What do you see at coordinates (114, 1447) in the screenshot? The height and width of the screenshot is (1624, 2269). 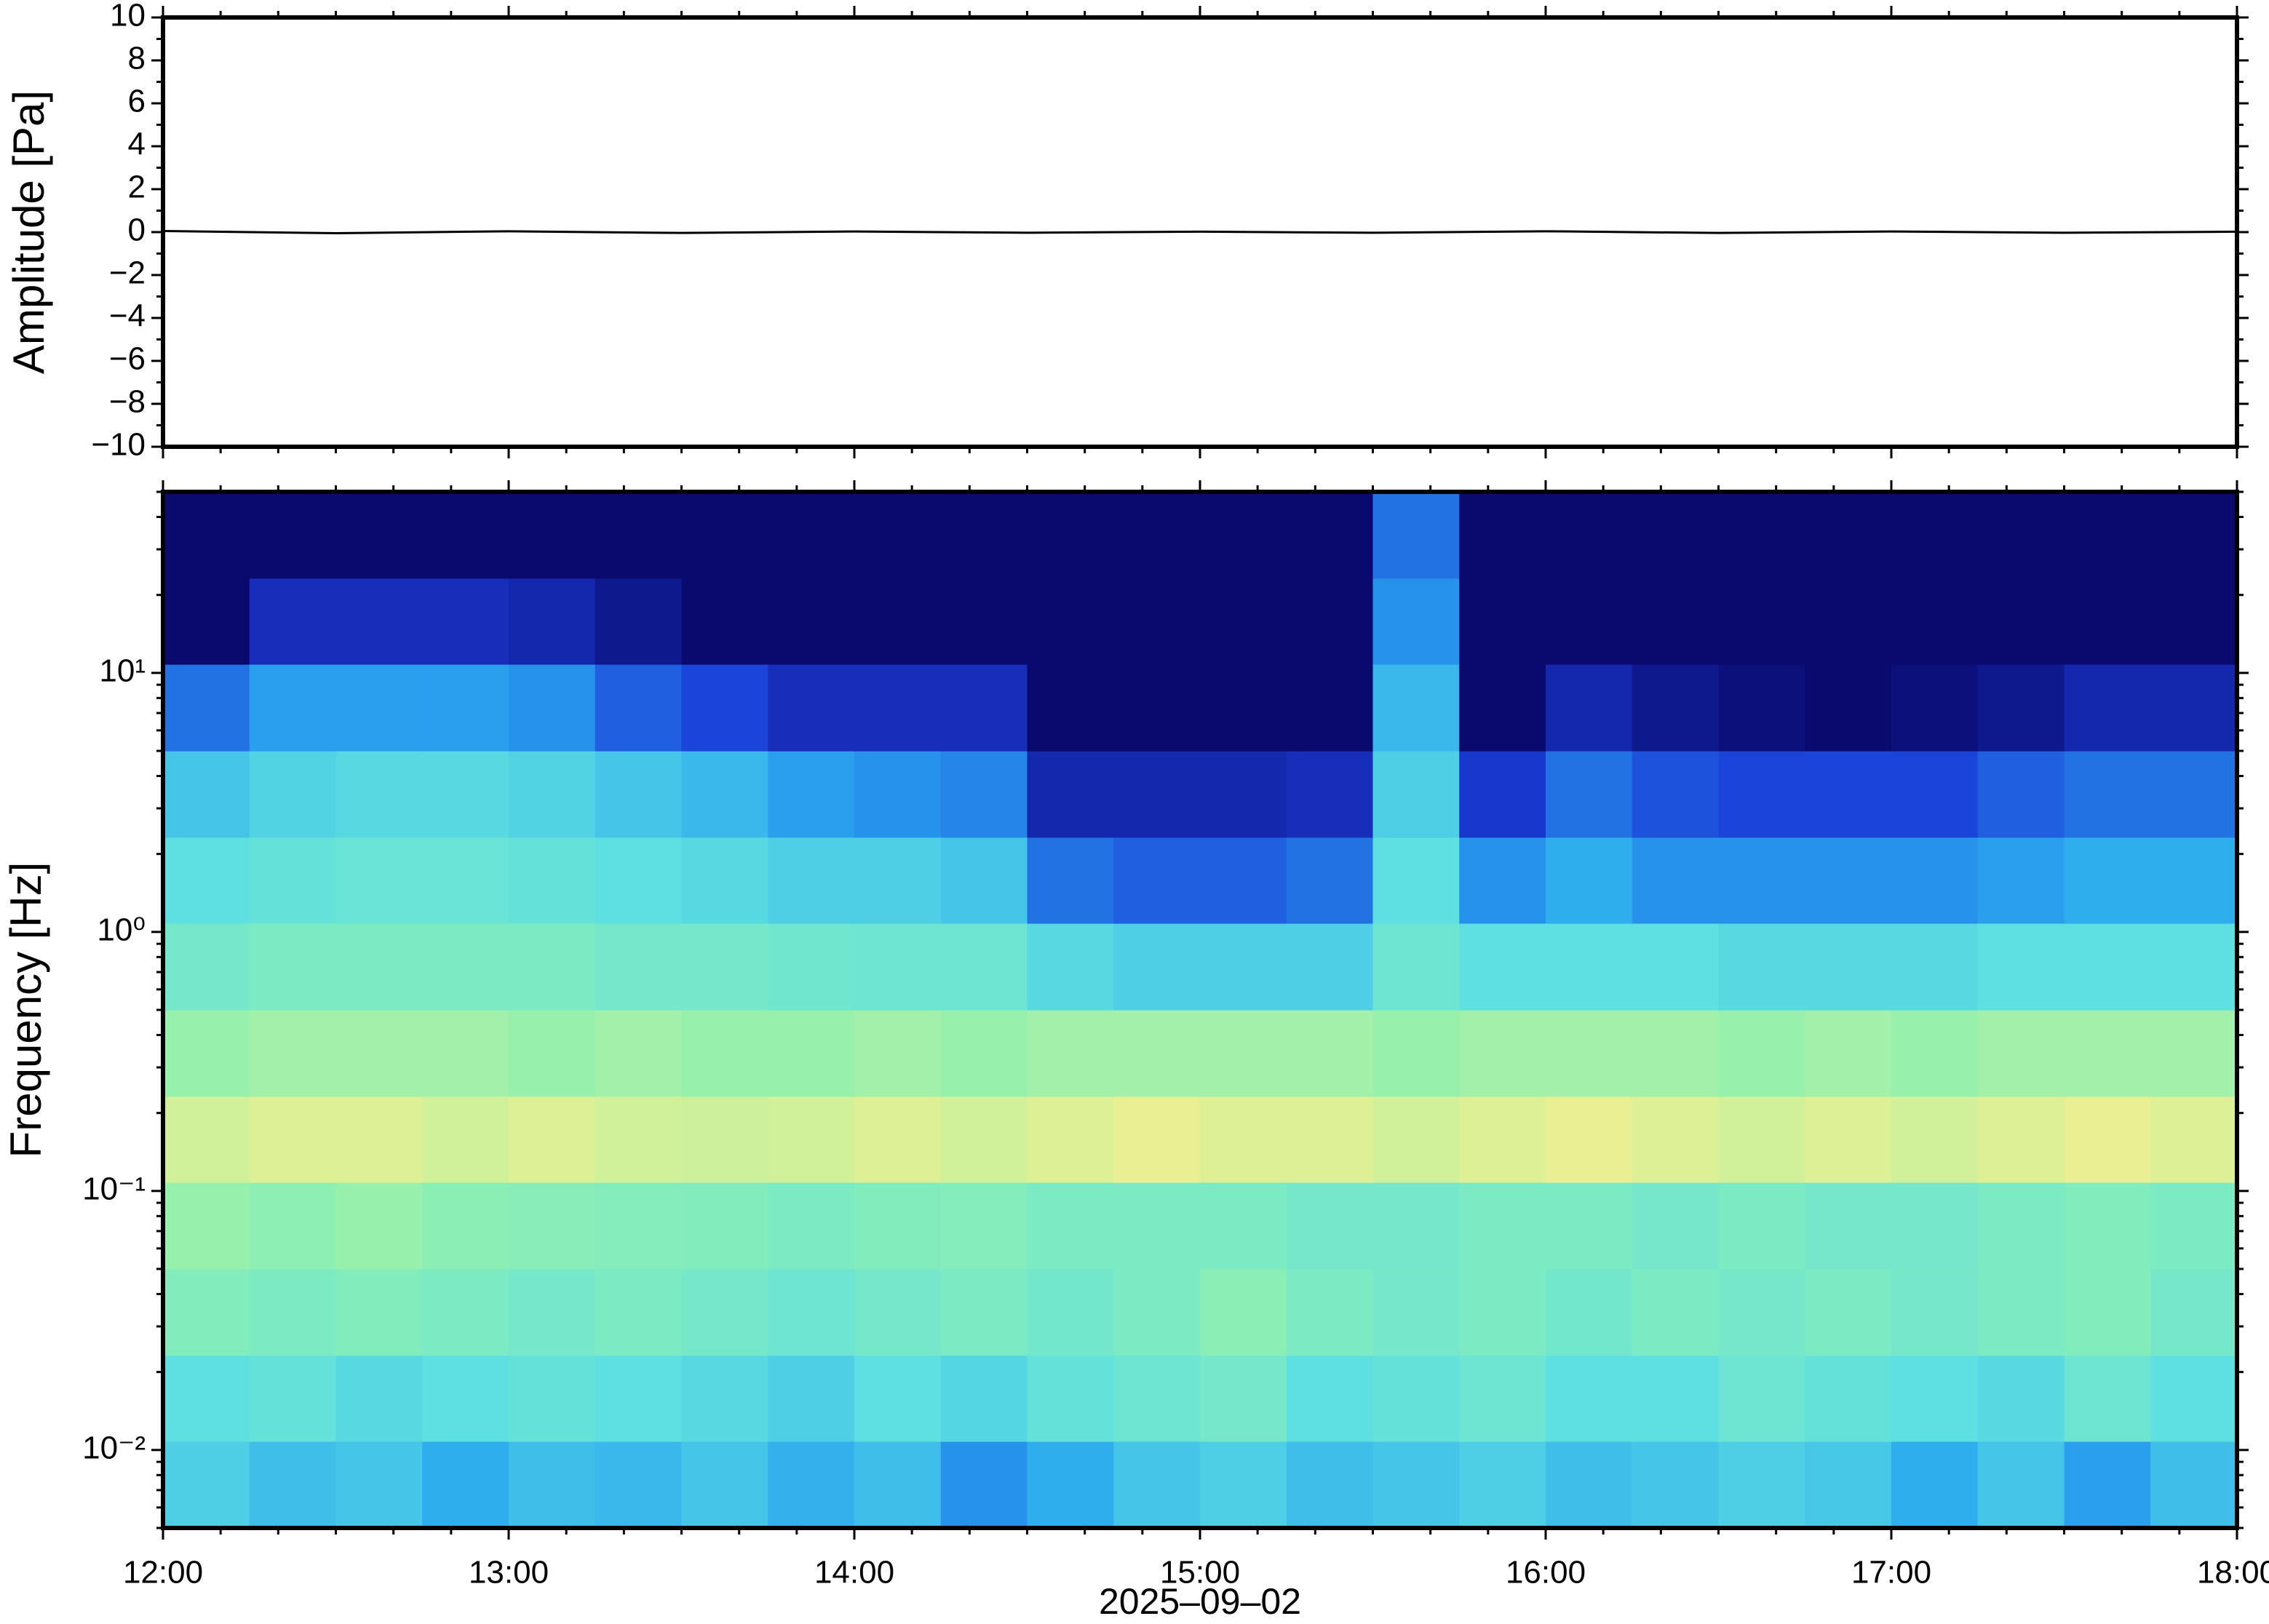 I see `y-tick-label: 10⁻²` at bounding box center [114, 1447].